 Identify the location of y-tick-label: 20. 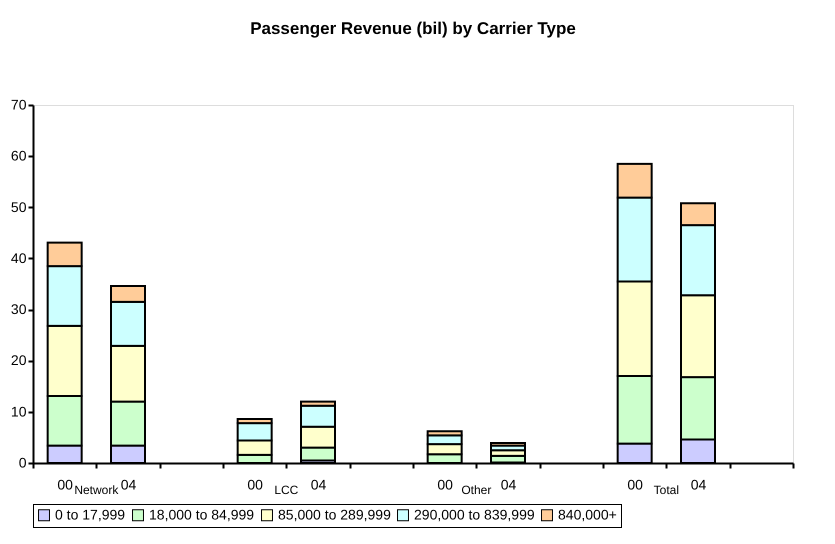
(18, 360).